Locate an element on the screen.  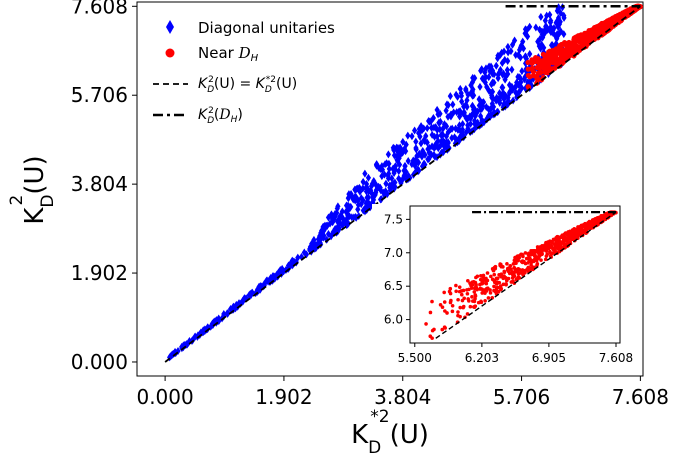
x-tick-label: 7.608 is located at coordinates (640, 397).